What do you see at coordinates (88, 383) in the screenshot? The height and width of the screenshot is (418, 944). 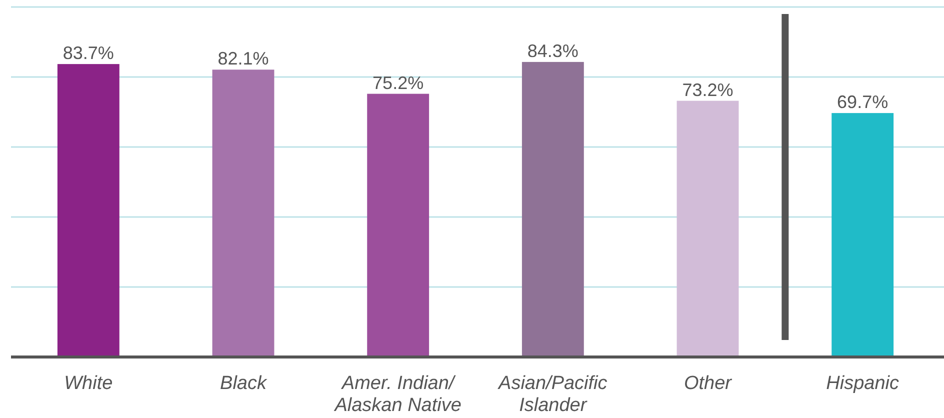 I see `x-tick-label: White` at bounding box center [88, 383].